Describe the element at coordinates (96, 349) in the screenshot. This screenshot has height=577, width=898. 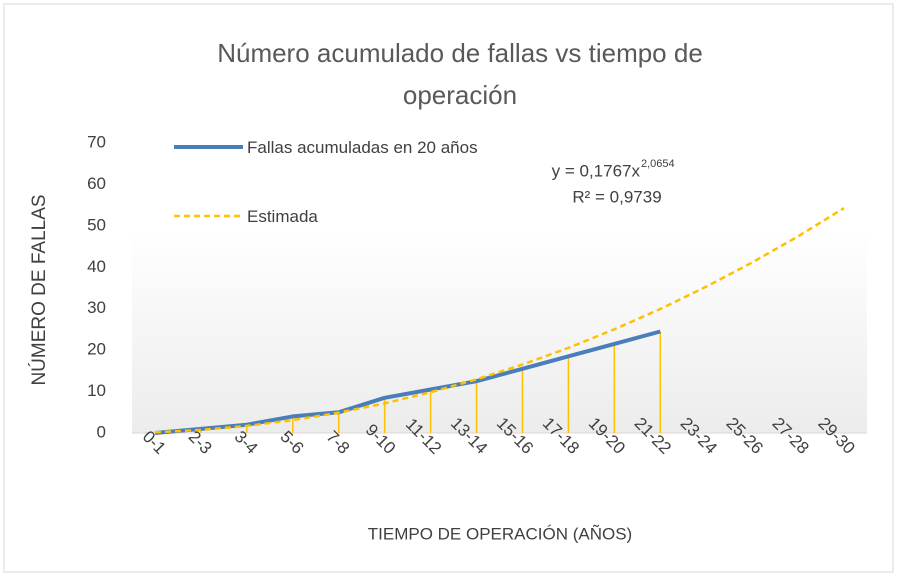
I see `y-tick-label: 20` at that location.